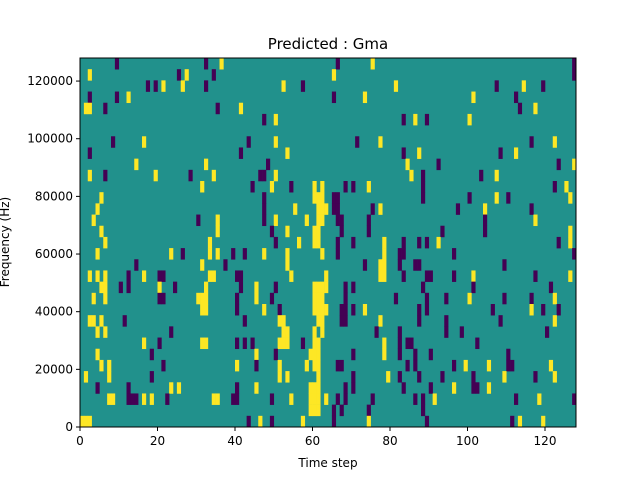 The width and height of the screenshot is (640, 480). What do you see at coordinates (50, 139) in the screenshot?
I see `y-tick-label: 100000` at bounding box center [50, 139].